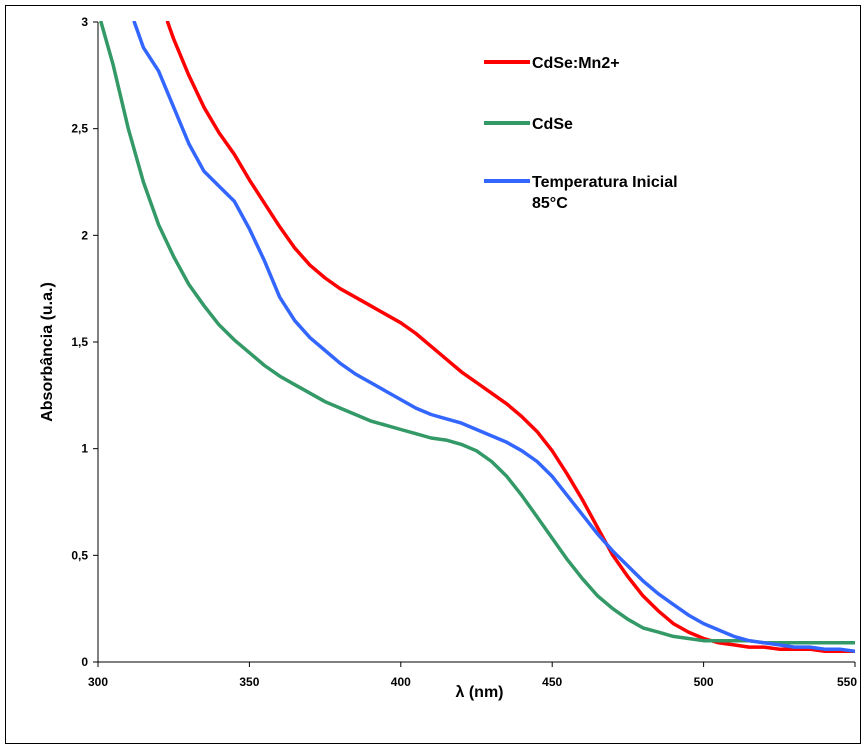 Image resolution: width=868 pixels, height=751 pixels. Describe the element at coordinates (84, 22) in the screenshot. I see `y-tick-label: 3` at that location.